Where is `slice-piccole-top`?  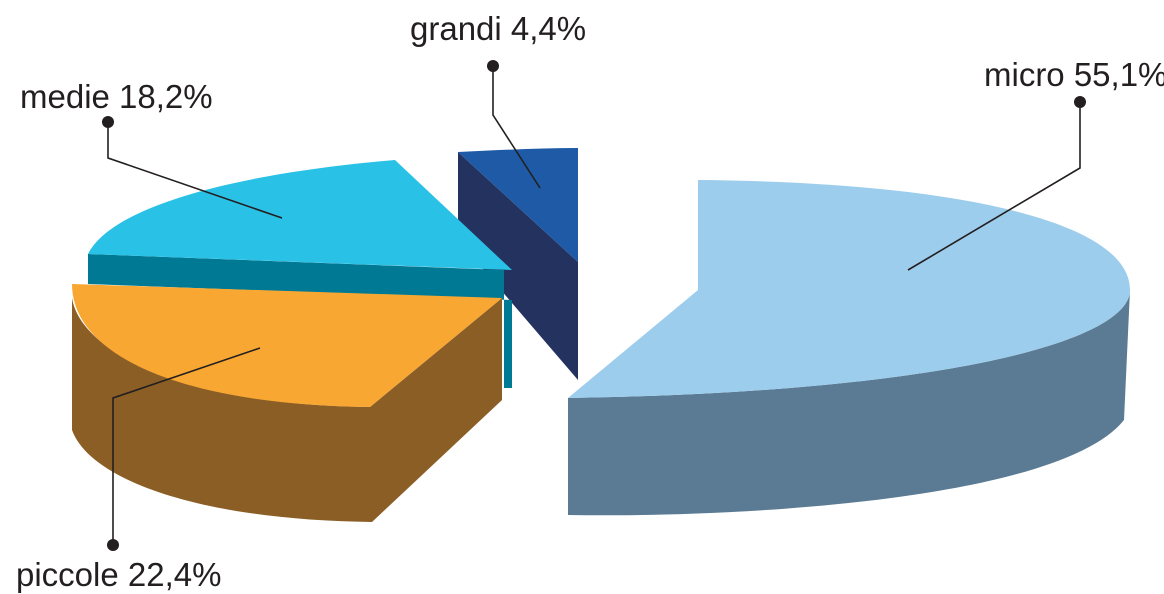
slice-piccole-top is located at coordinates (287, 345).